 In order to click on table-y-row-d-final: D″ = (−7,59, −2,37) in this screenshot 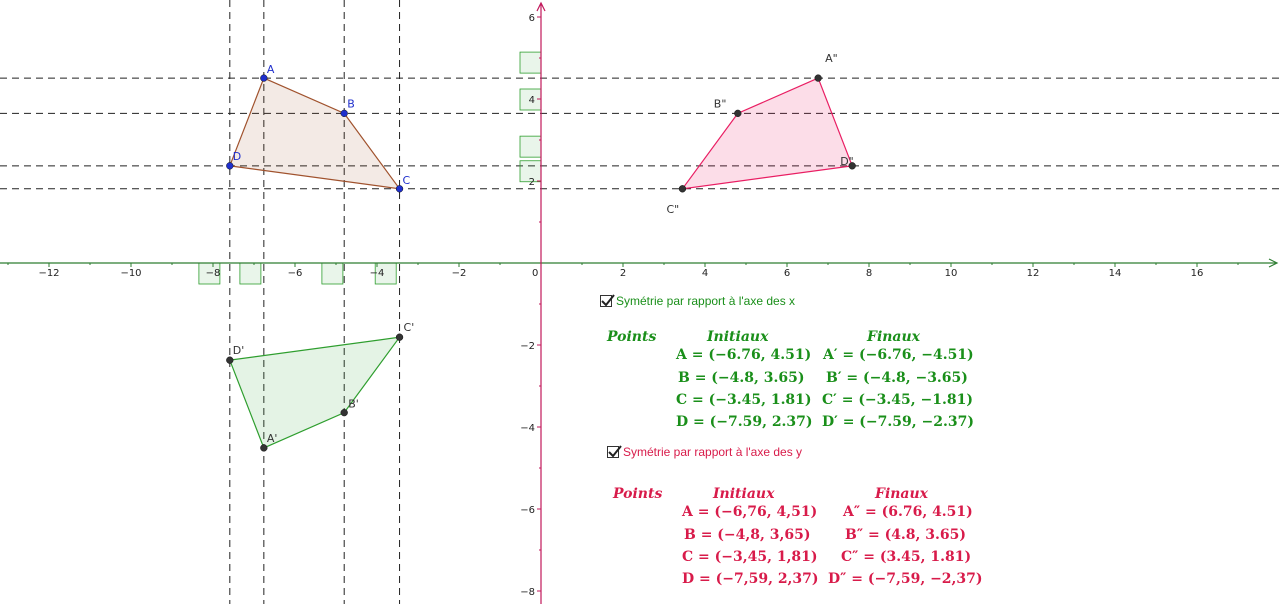, I will do `click(905, 579)`.